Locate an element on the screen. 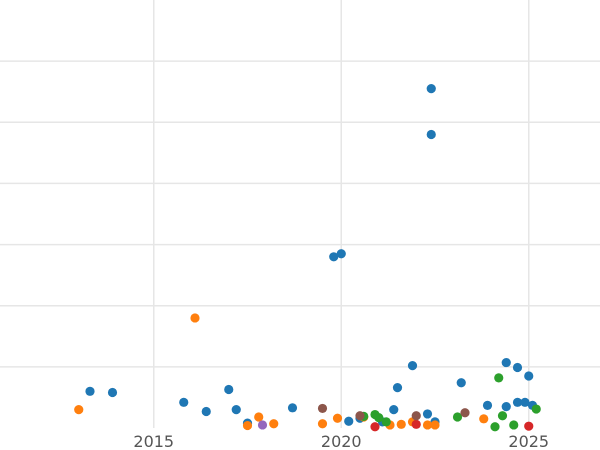 This screenshot has height=450, width=600. x-tick-label: 2015 is located at coordinates (153, 441).